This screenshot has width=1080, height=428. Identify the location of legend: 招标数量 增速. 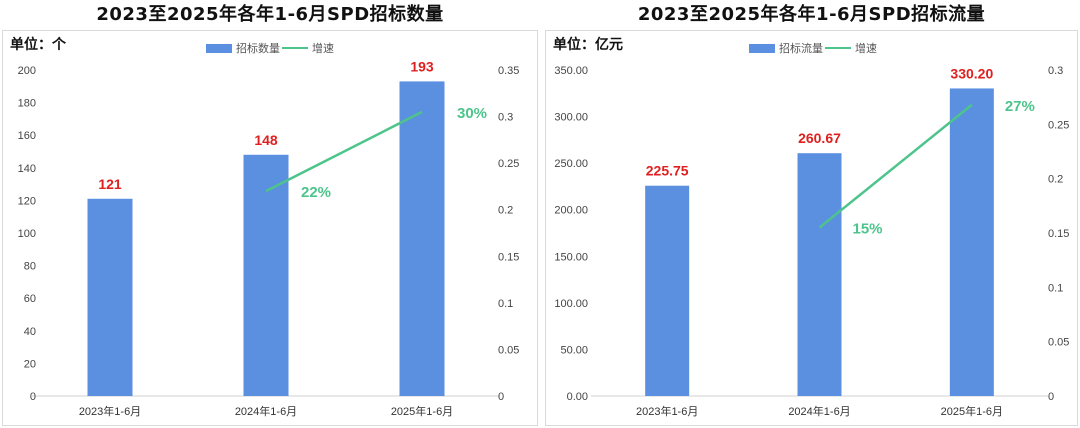
(271, 48).